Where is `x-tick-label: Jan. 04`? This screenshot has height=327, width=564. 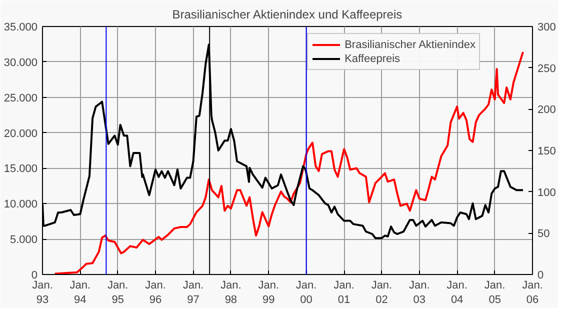 x-tick-label: Jan. 04 is located at coordinates (457, 293).